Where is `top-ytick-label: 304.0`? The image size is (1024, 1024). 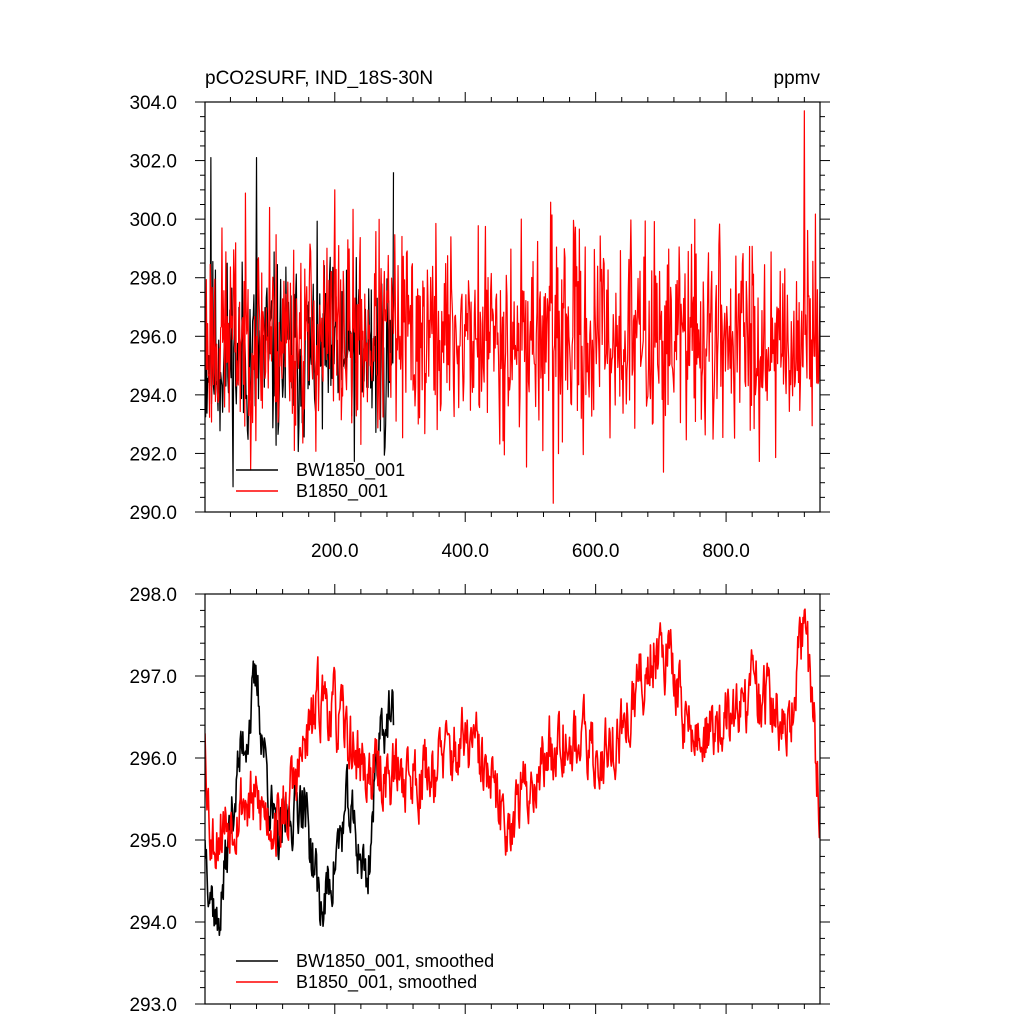 top-ytick-label: 304.0 is located at coordinates (153, 103).